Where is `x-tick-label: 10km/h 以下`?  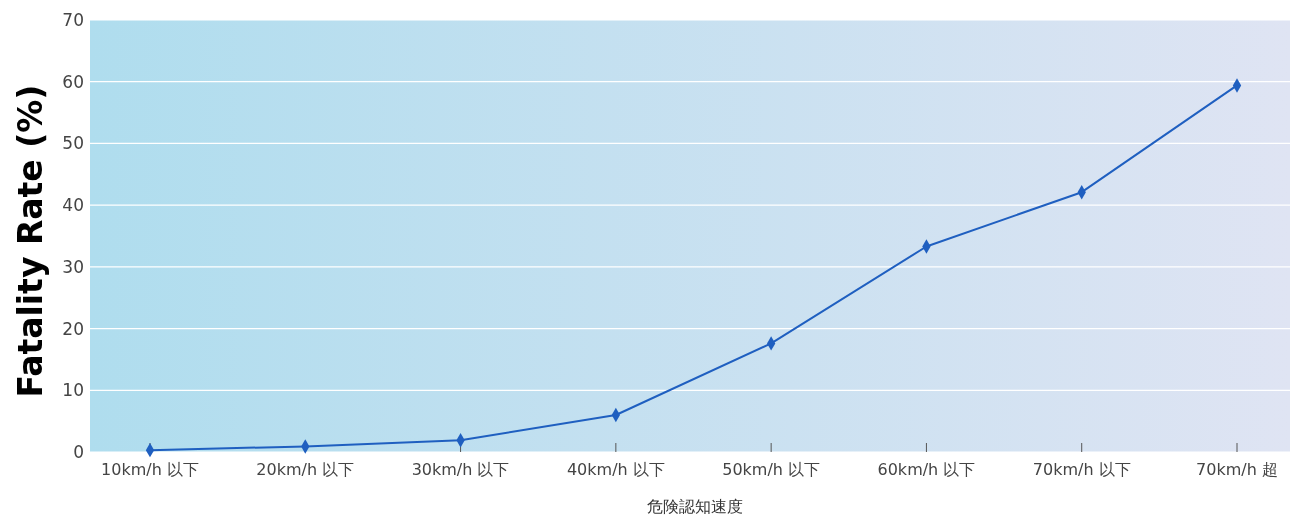
x-tick-label: 10km/h 以下 is located at coordinates (150, 469).